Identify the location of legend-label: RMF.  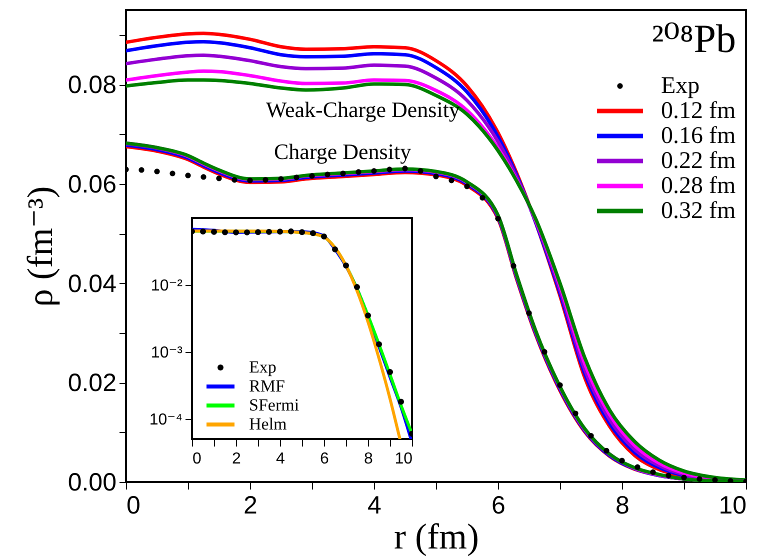
(267, 386).